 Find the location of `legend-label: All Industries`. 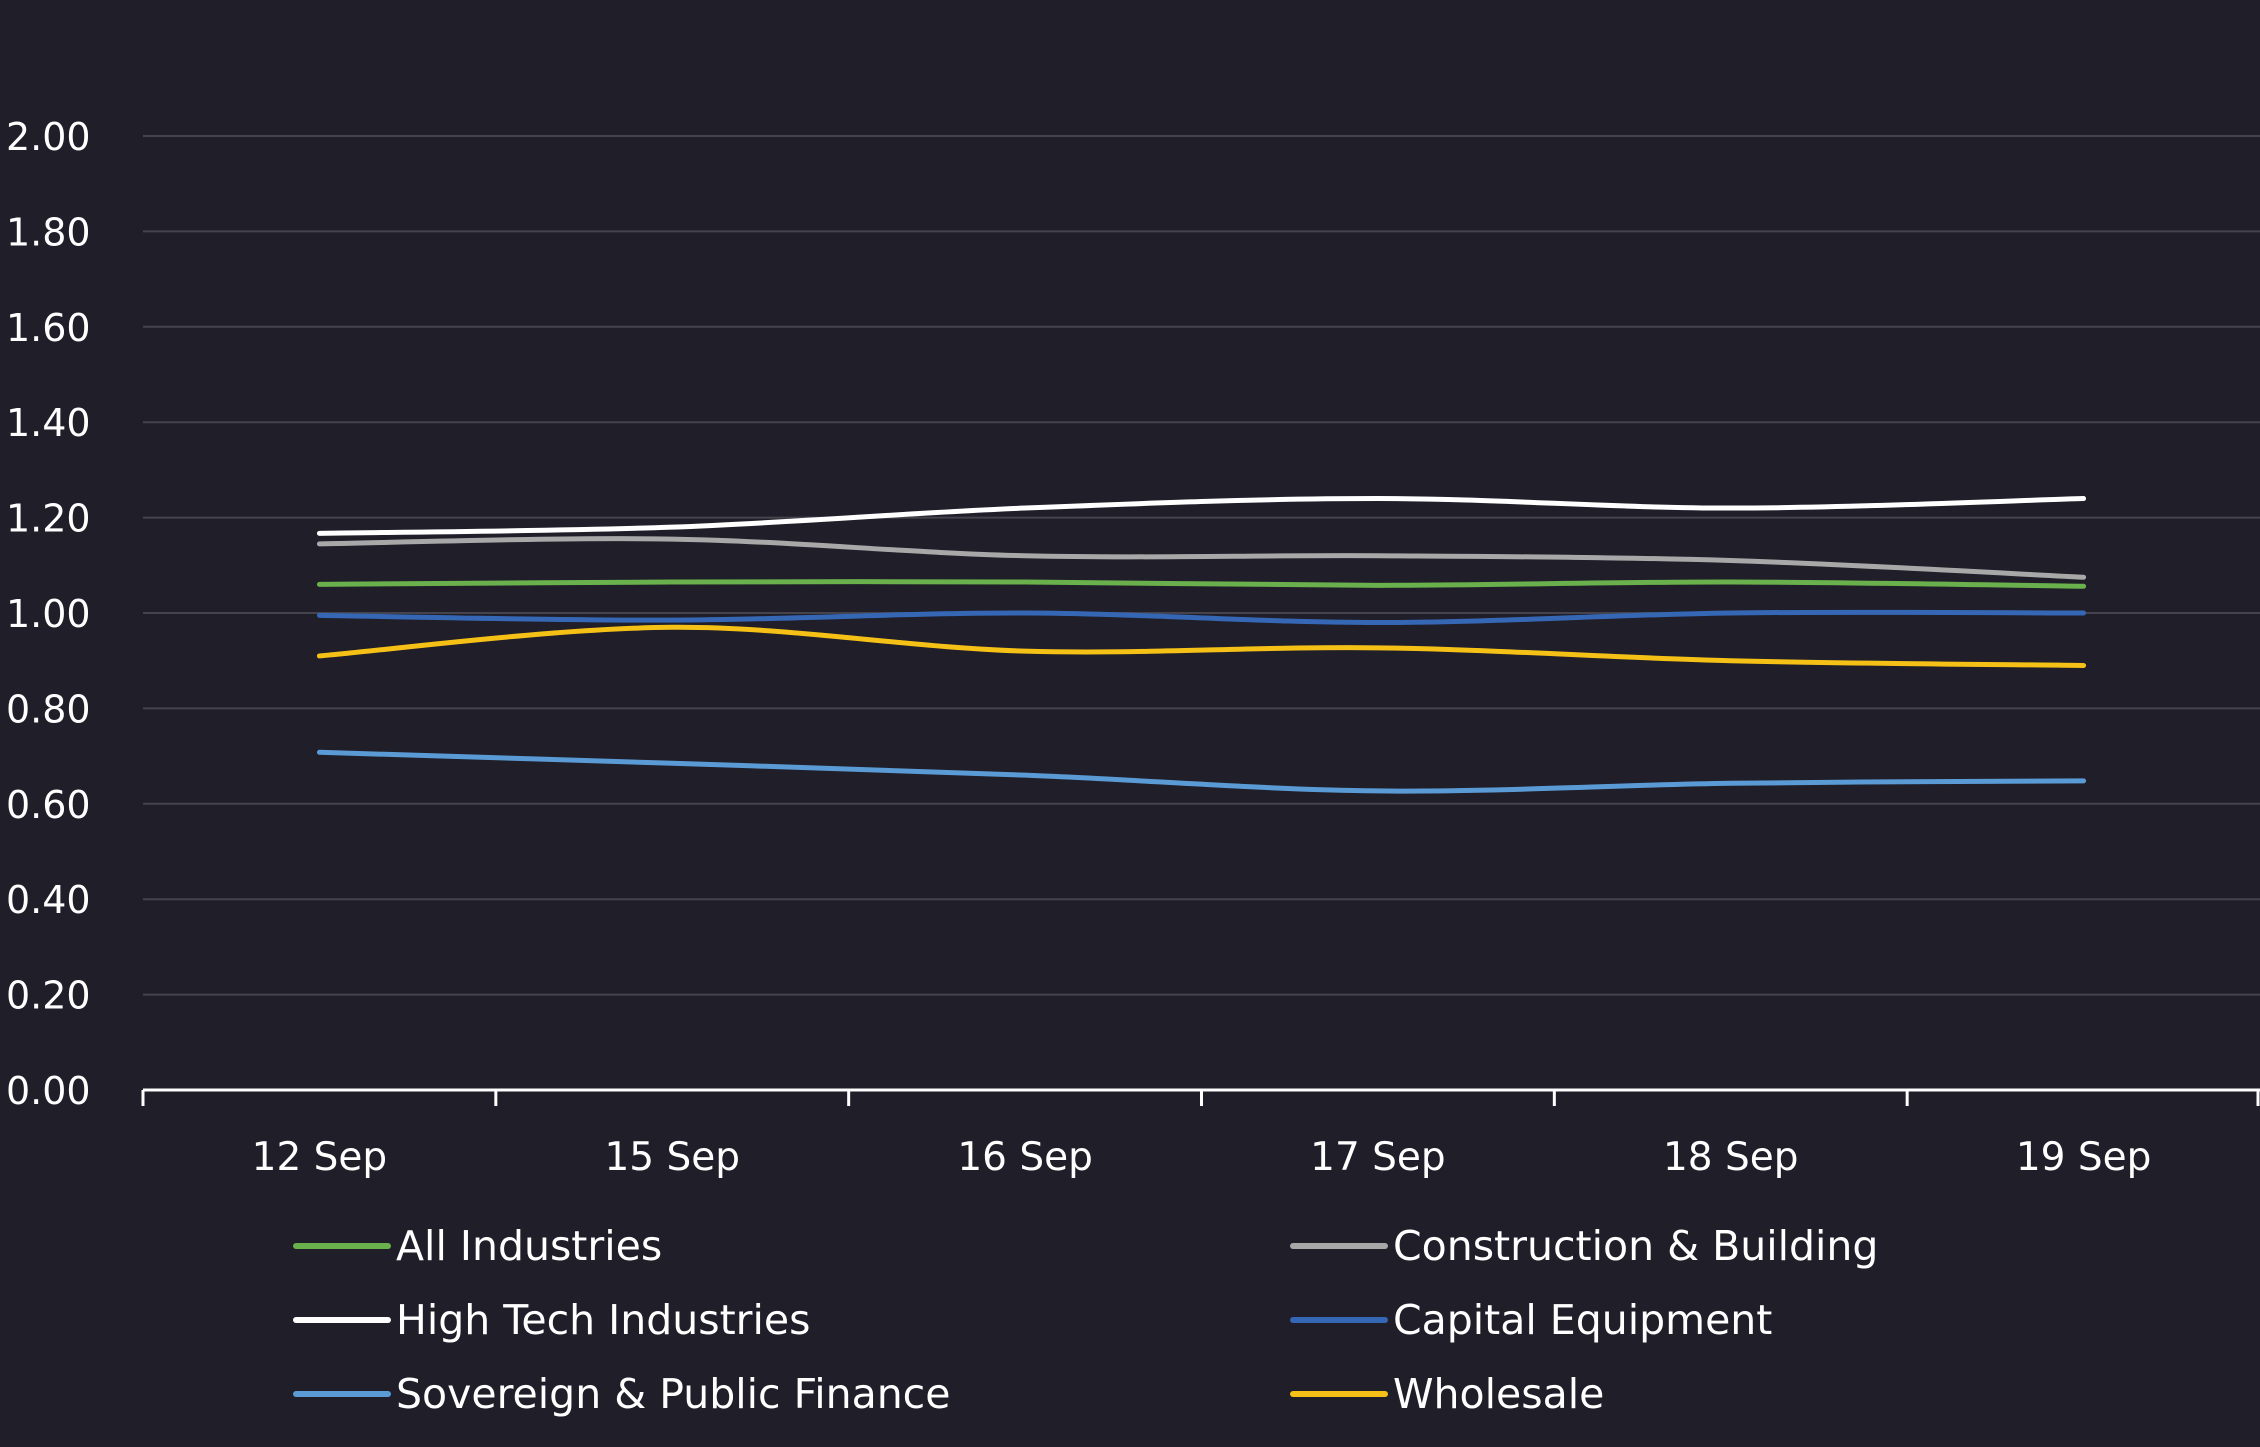

legend-label: All Industries is located at coordinates (529, 1246).